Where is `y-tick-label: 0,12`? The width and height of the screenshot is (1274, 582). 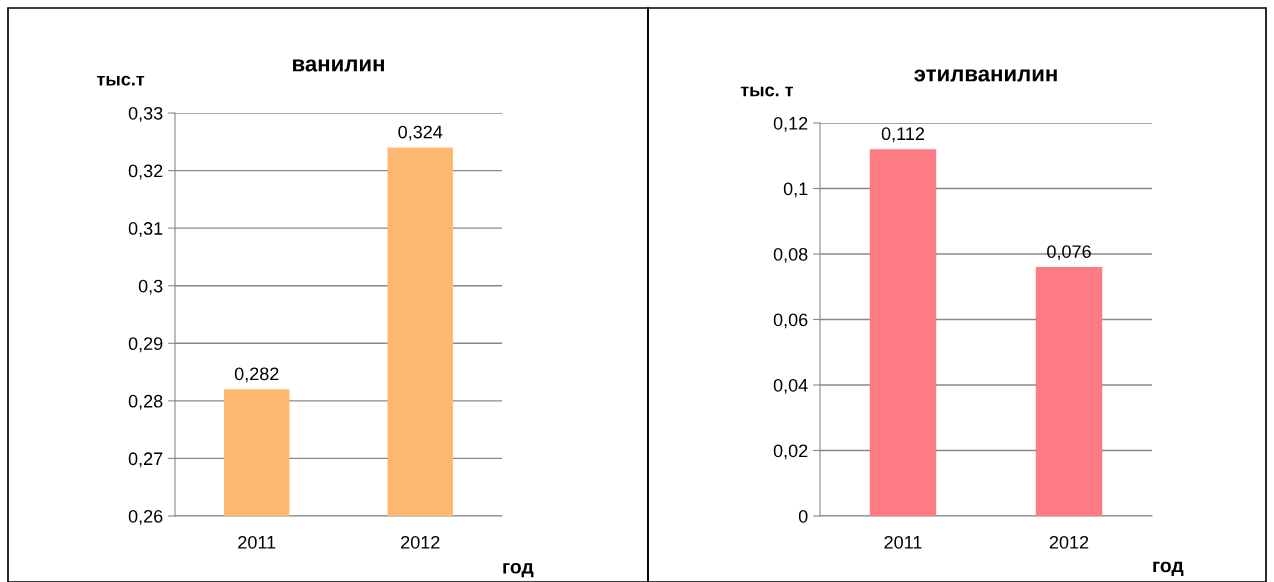 y-tick-label: 0,12 is located at coordinates (790, 124).